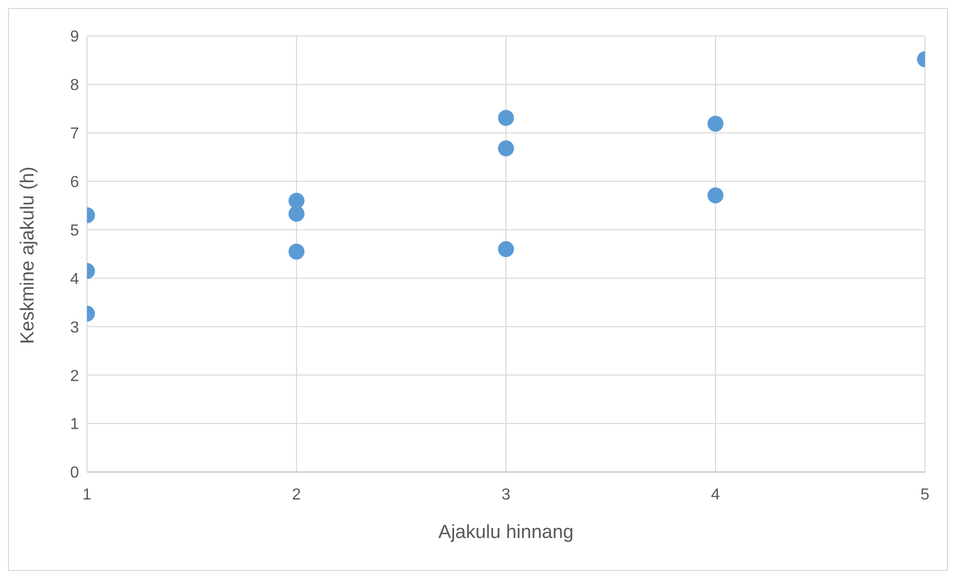 This screenshot has width=956, height=579. I want to click on y-tick-label: 7, so click(75, 134).